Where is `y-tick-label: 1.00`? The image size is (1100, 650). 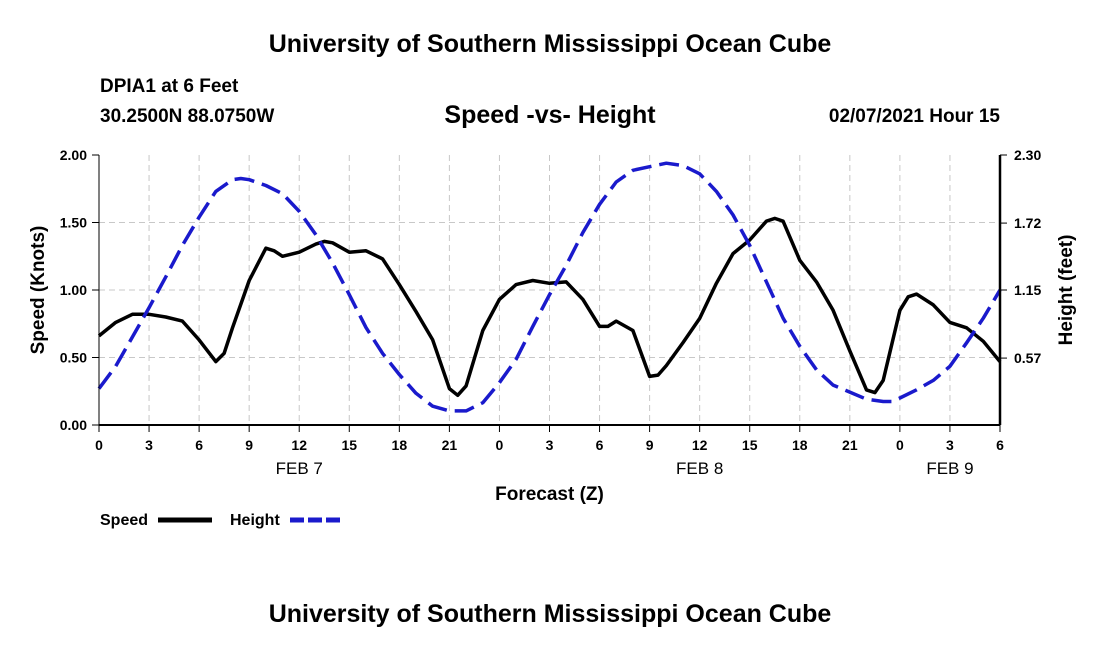
y-tick-label: 1.00 is located at coordinates (73, 290).